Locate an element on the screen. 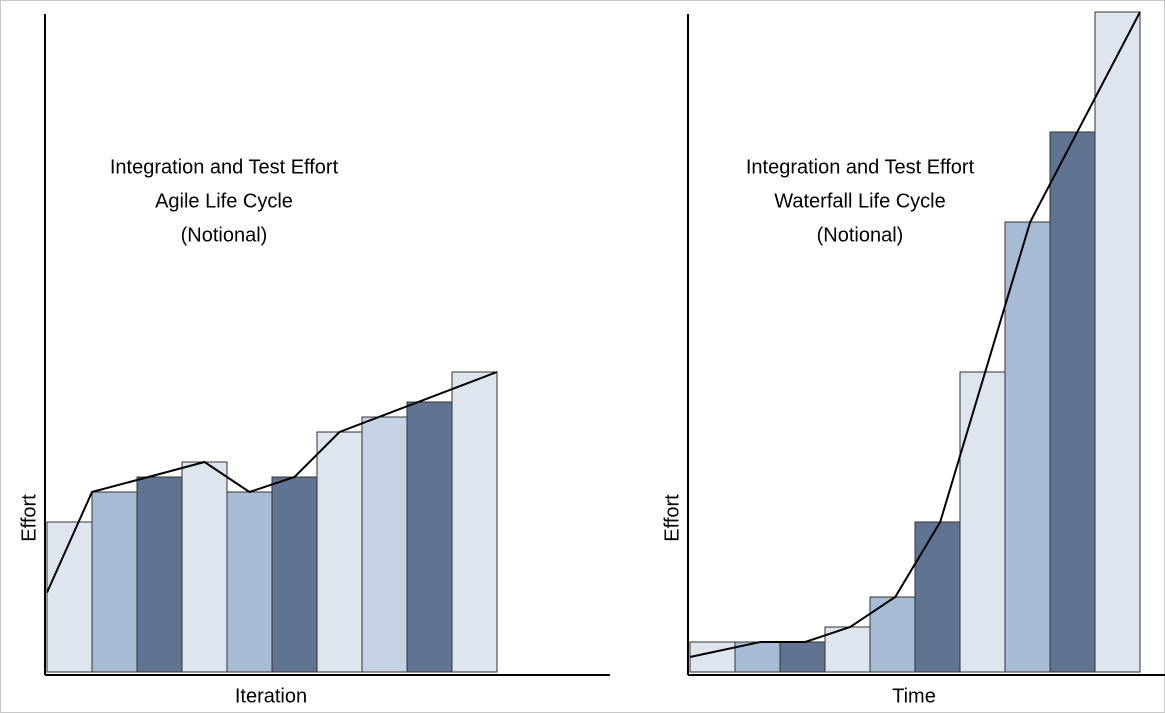 Image resolution: width=1165 pixels, height=713 pixels. trend-line is located at coordinates (272, 482).